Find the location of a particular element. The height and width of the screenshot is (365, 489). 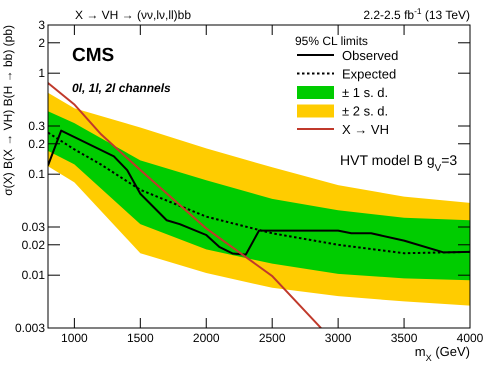

legend-title: 95% CL limits is located at coordinates (331, 41).